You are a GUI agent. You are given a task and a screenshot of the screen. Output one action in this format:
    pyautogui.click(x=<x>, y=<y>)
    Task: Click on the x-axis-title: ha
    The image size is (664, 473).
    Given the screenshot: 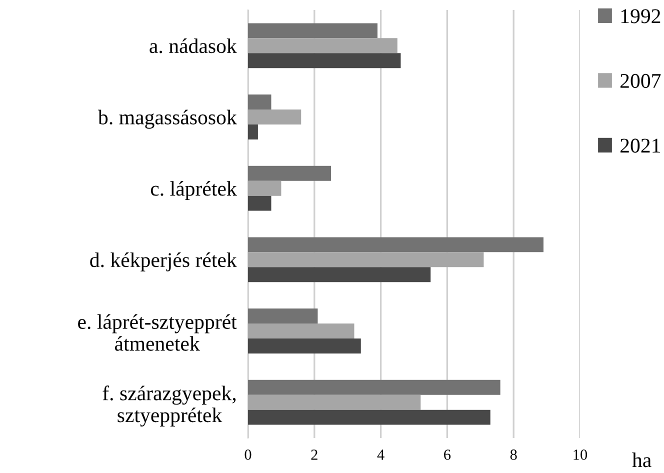 What is the action you would take?
    pyautogui.click(x=642, y=460)
    